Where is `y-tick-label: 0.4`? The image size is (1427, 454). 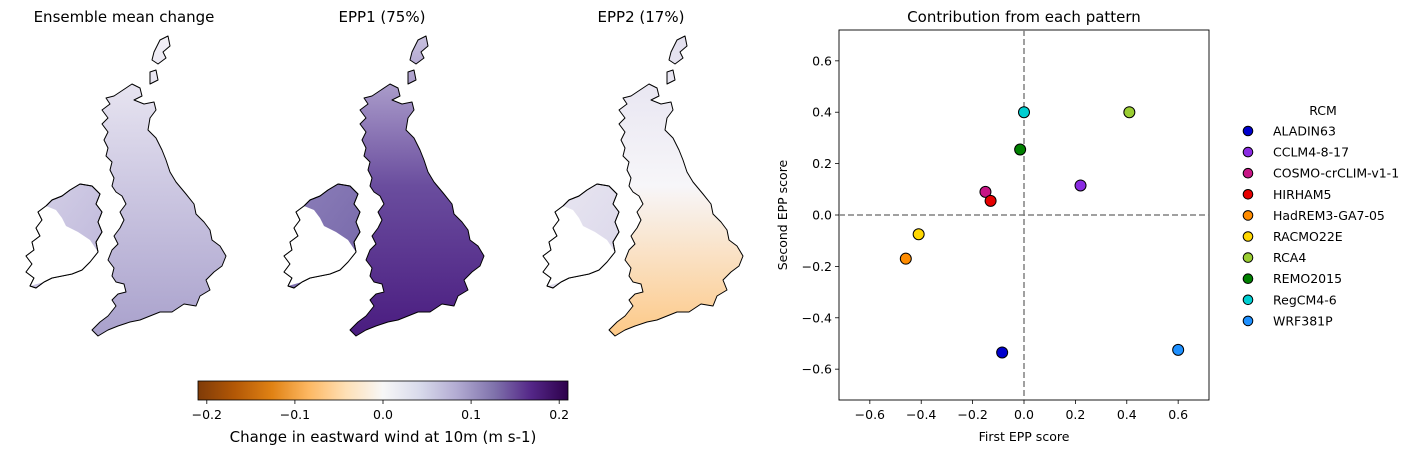
y-tick-label: 0.4 is located at coordinates (822, 112).